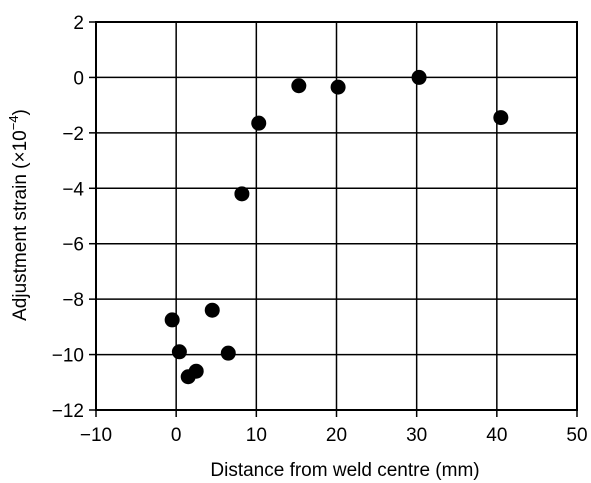 This screenshot has height=483, width=591. Describe the element at coordinates (96, 435) in the screenshot. I see `x-tick-label: −10` at that location.